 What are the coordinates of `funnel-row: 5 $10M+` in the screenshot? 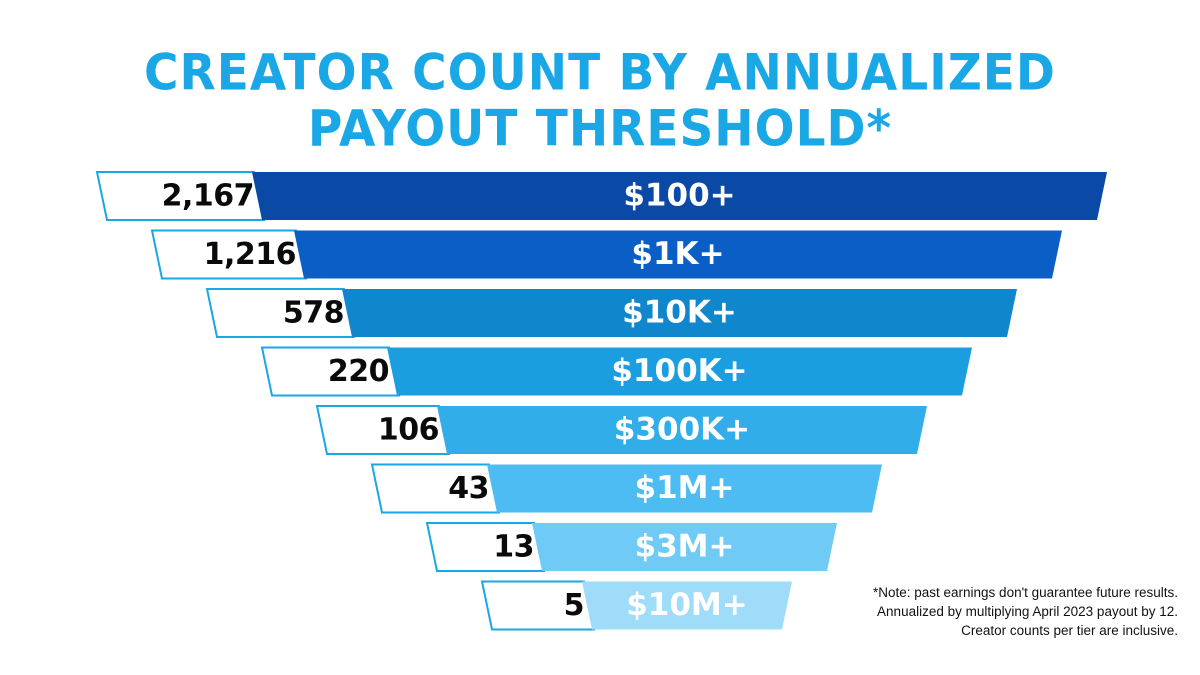 It's located at (636, 605).